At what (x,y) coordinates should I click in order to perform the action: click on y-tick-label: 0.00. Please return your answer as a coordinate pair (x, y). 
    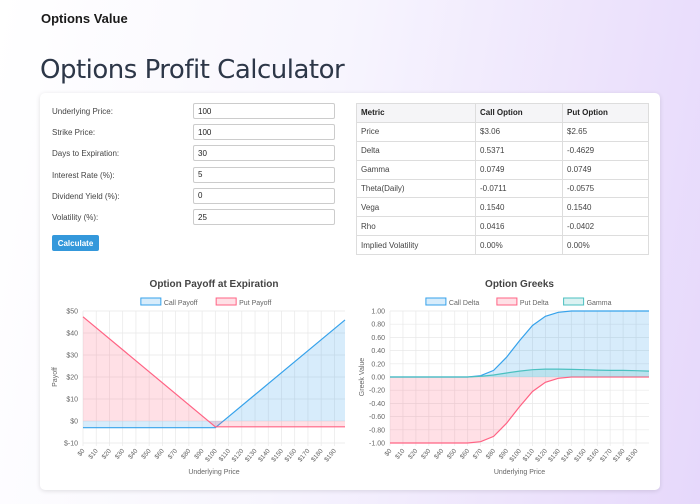
    Looking at the image, I should click on (378, 378).